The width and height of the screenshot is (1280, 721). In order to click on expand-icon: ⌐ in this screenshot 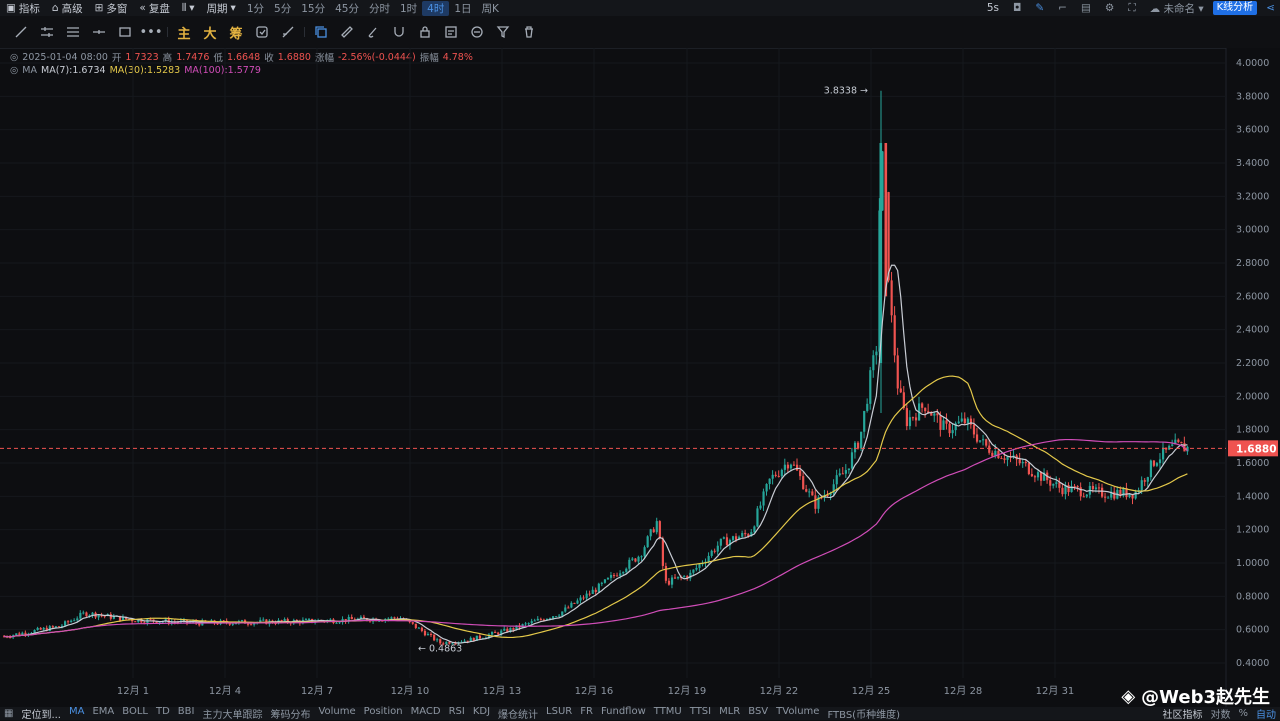, I will do `click(1062, 8)`.